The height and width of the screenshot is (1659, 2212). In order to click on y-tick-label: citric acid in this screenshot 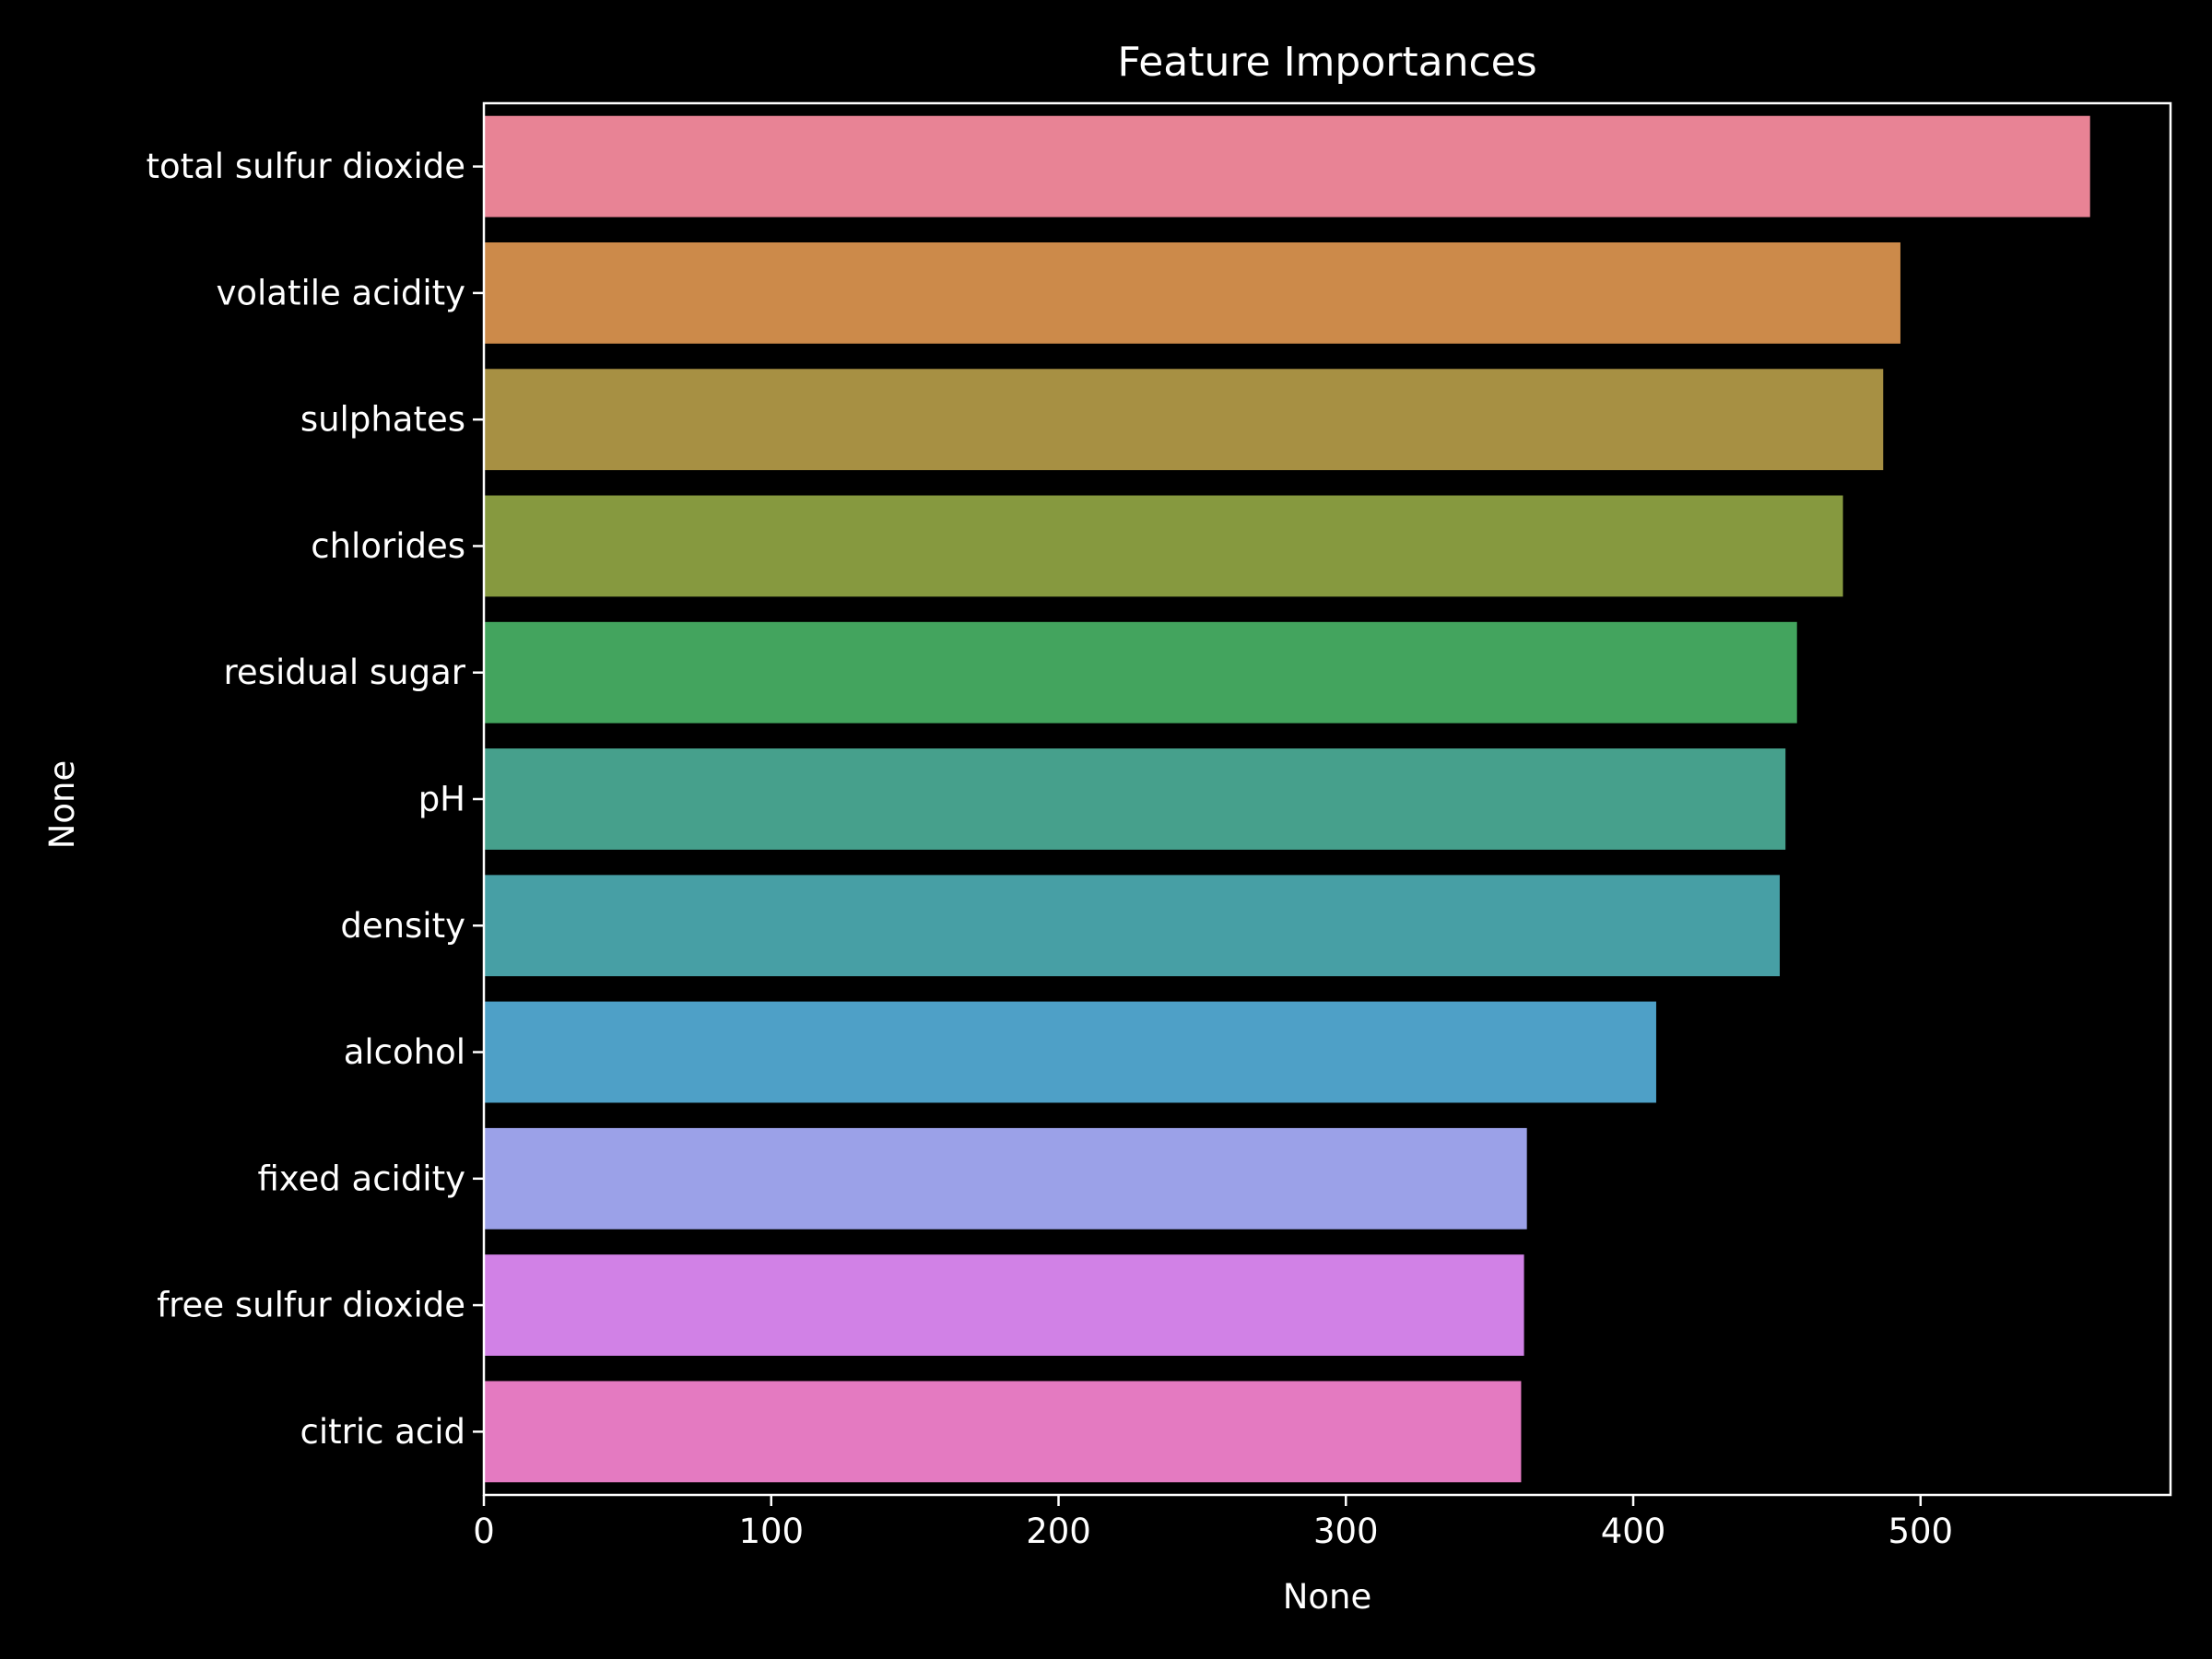, I will do `click(382, 1432)`.